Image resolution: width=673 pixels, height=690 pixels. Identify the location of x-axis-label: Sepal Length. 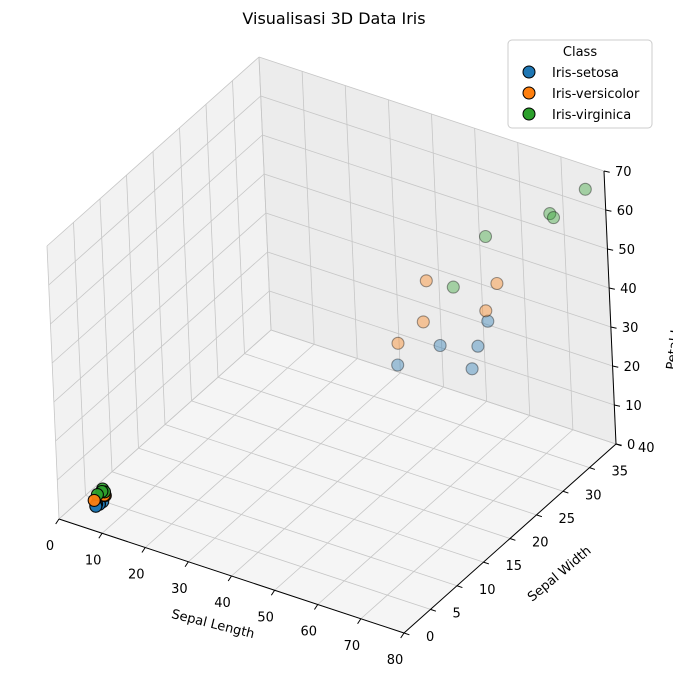
(213, 624).